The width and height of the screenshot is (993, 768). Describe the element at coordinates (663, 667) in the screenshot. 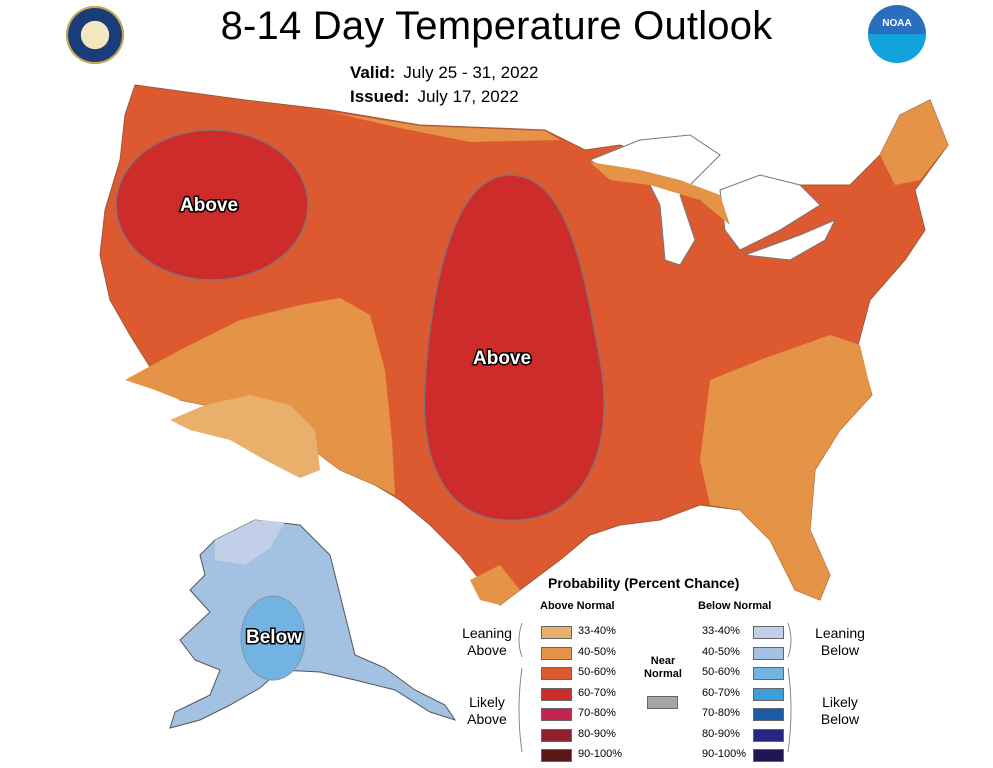

I see `near-normal-label: Near Normal` at that location.